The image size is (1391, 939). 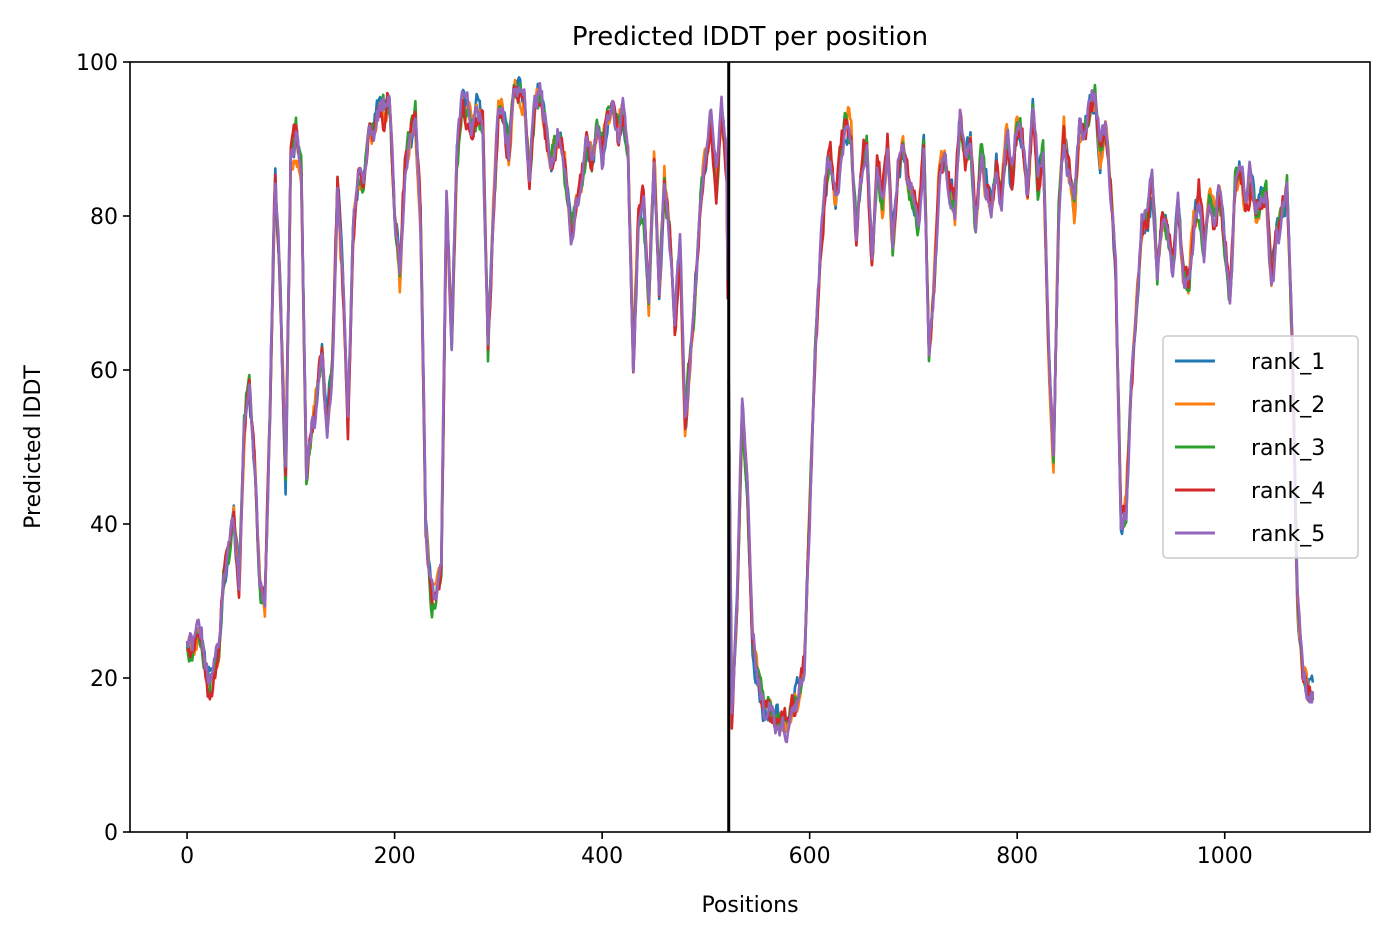 What do you see at coordinates (750, 37) in the screenshot?
I see `chart-title: Predicted lDDT per position` at bounding box center [750, 37].